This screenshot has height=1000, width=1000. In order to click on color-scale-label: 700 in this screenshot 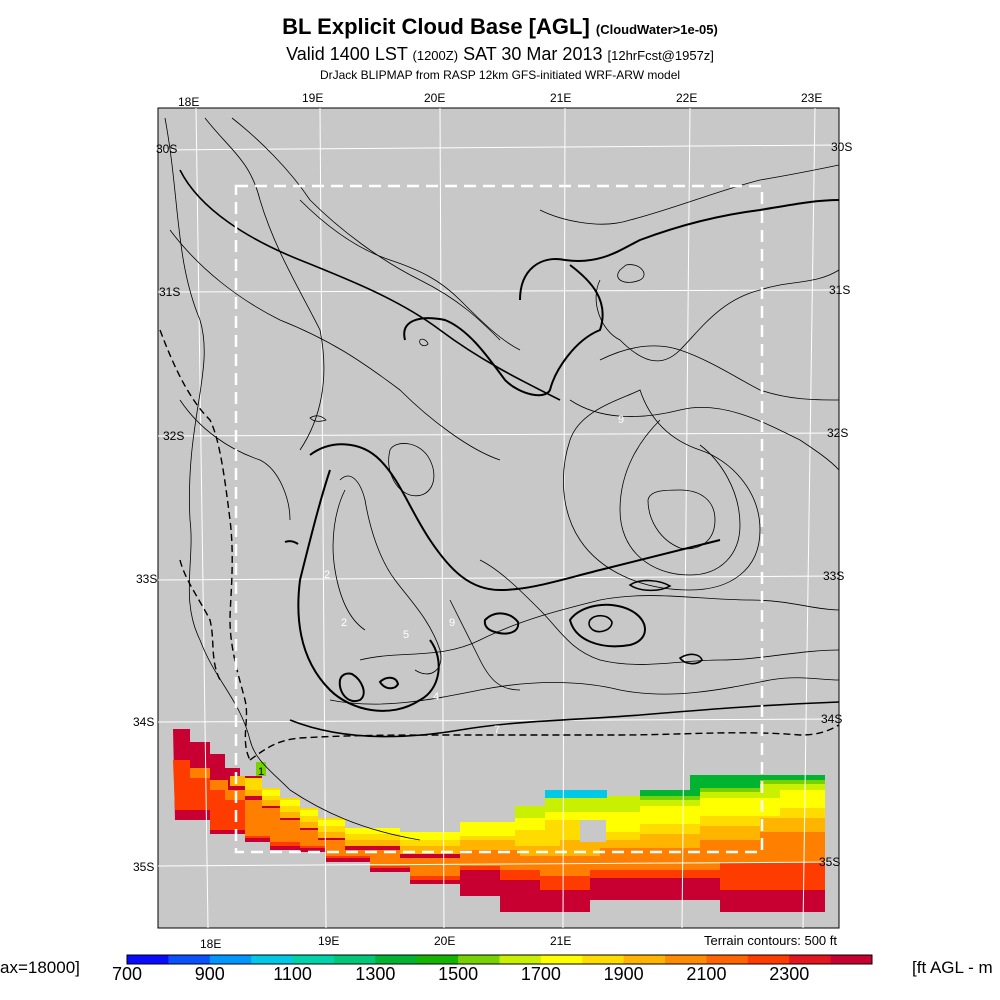, I will do `click(127, 974)`.